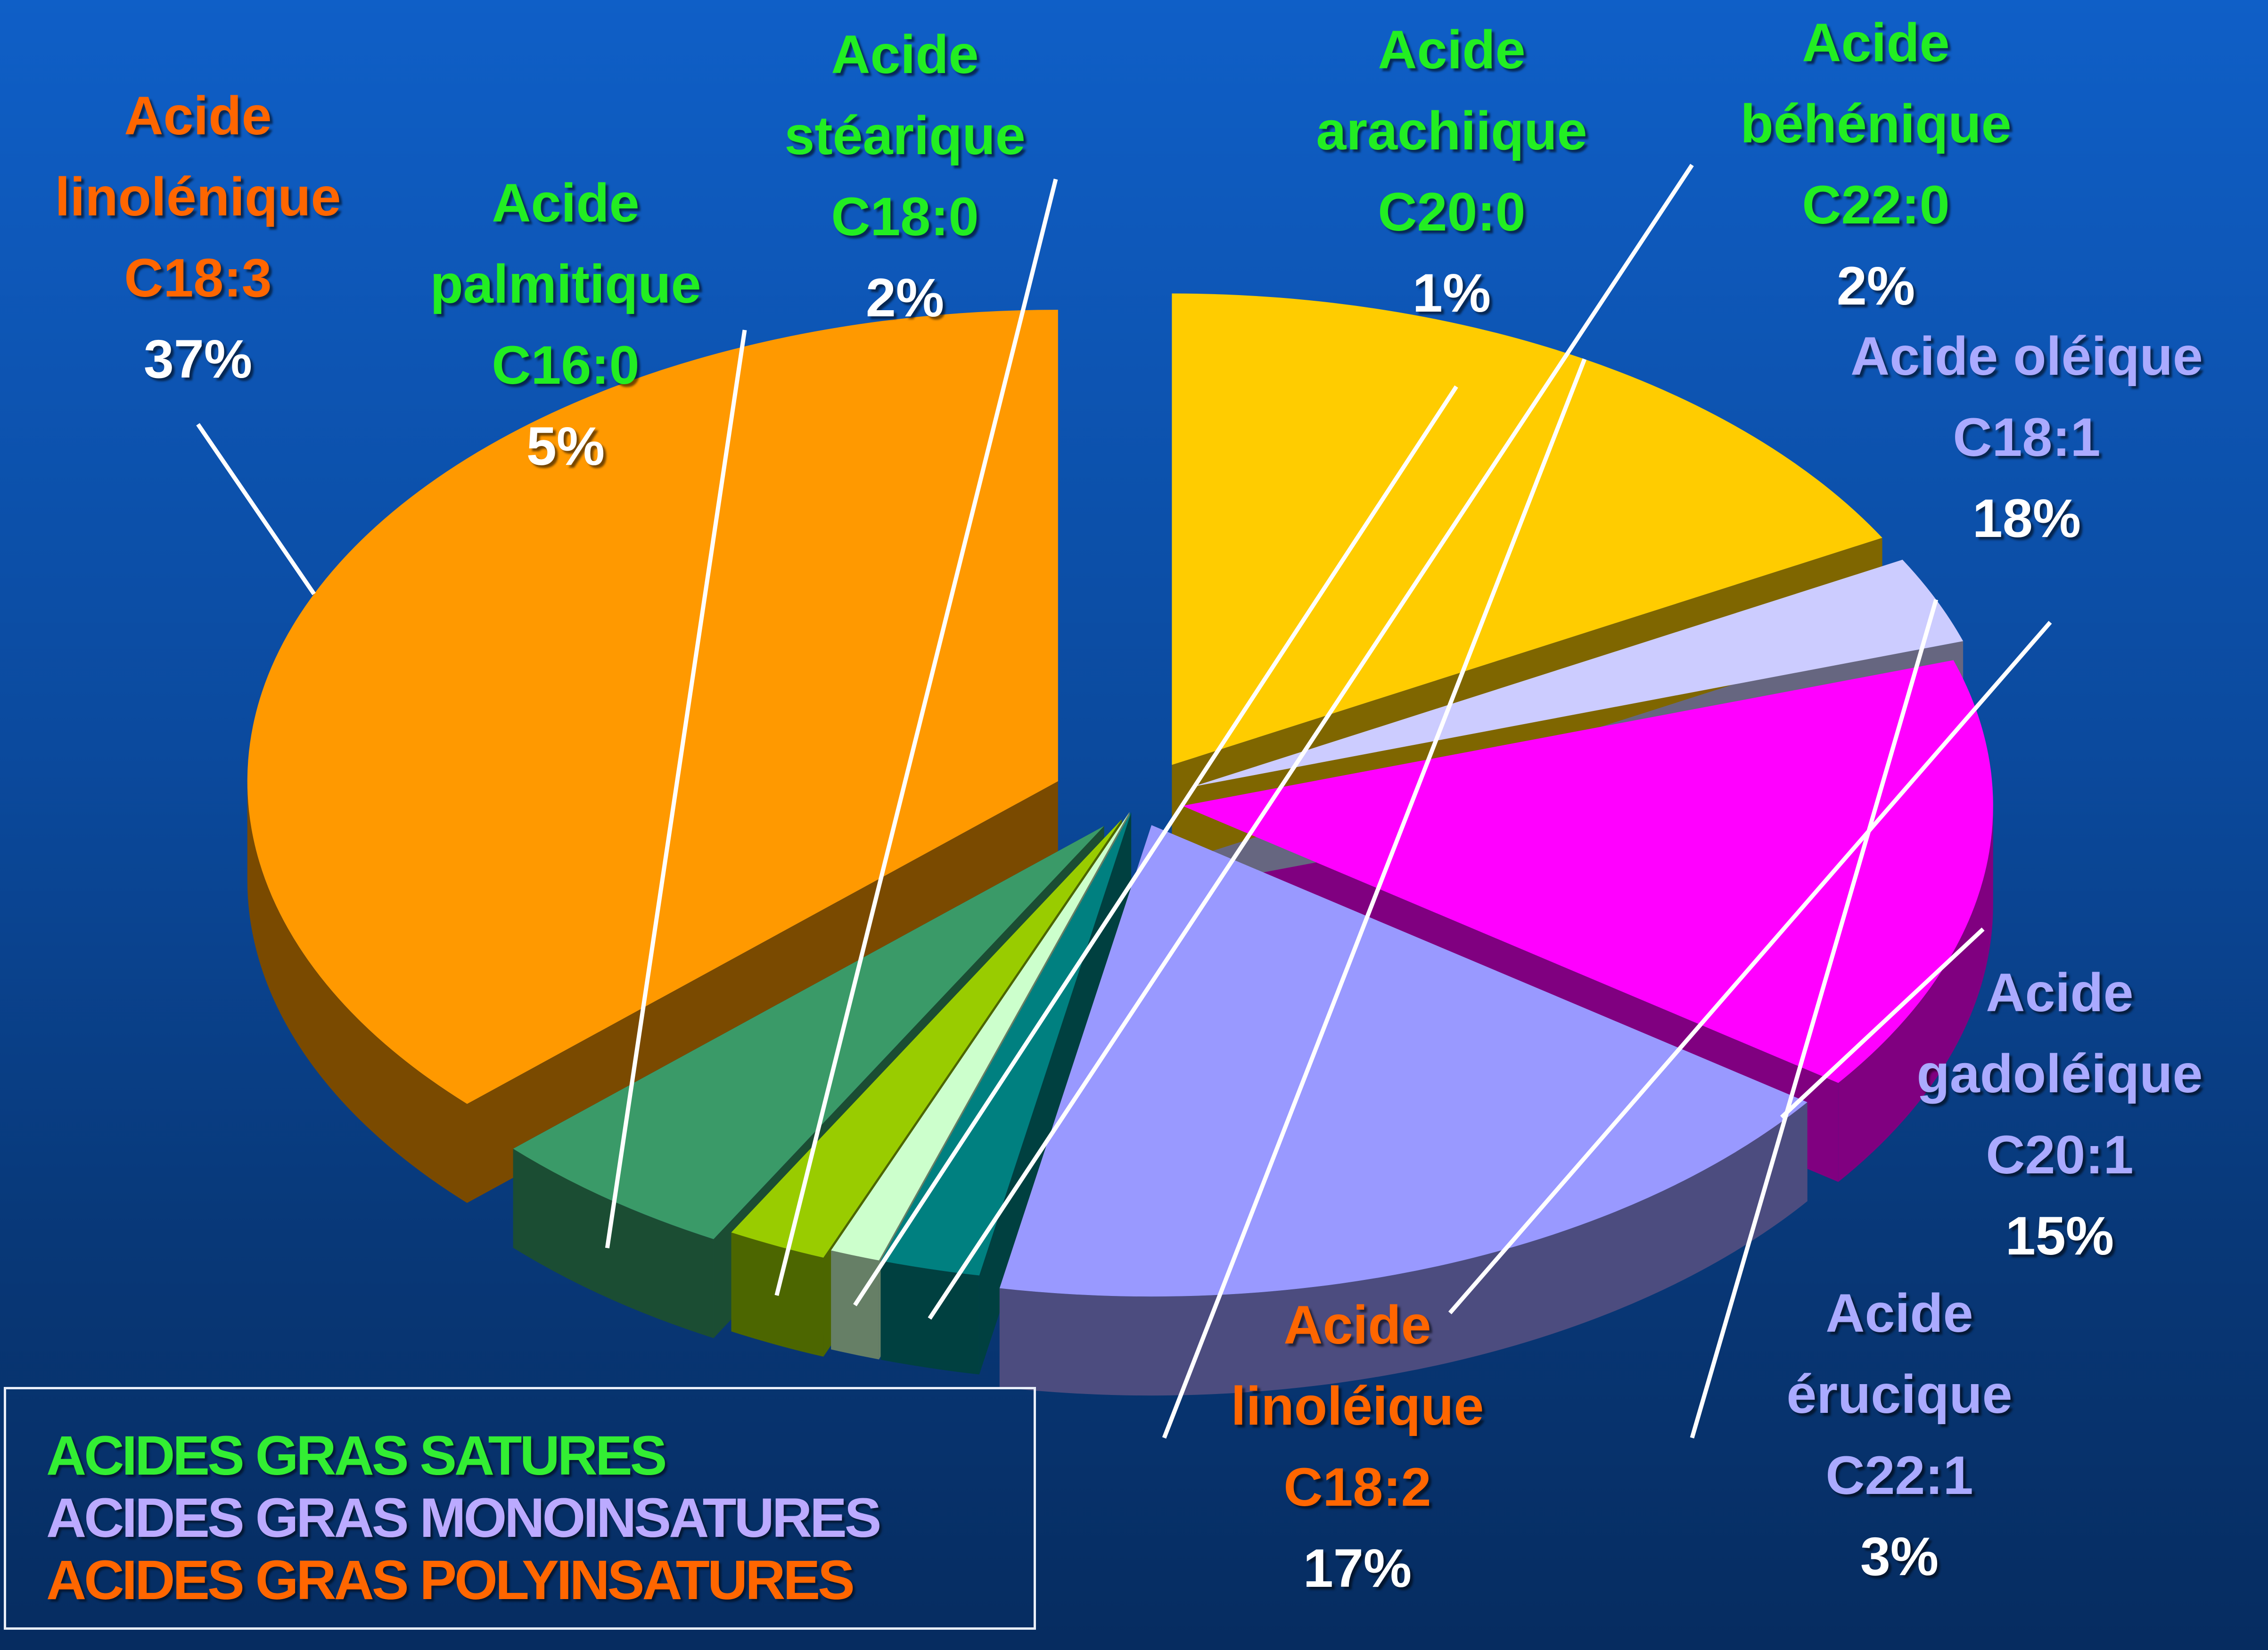 Image resolution: width=2268 pixels, height=1650 pixels. Describe the element at coordinates (1358, 1568) in the screenshot. I see `label-percent: 17%` at that location.